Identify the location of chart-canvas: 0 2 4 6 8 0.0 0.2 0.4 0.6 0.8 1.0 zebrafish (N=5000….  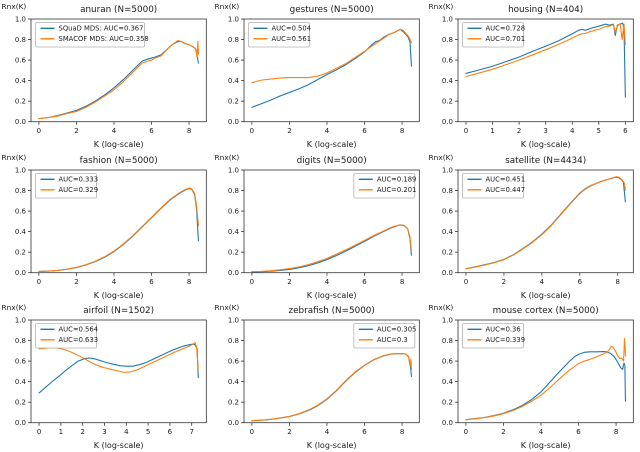
(318, 377).